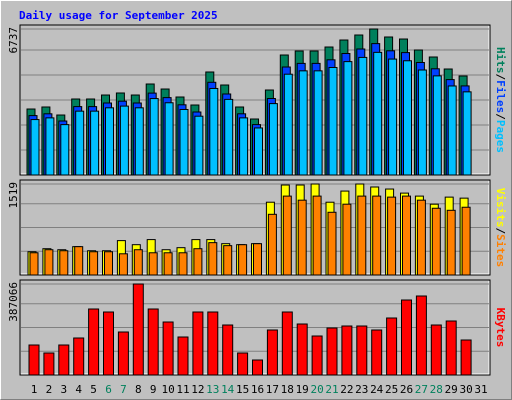 The height and width of the screenshot is (400, 512). I want to click on legend: KBytes, so click(500, 328).